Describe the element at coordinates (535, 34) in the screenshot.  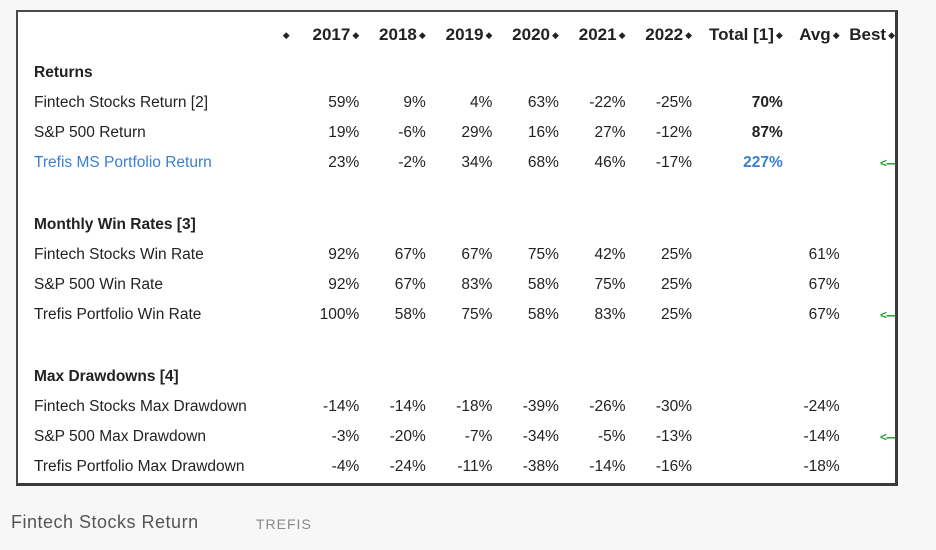
I see `column-header-2020: 2020 ◆` at that location.